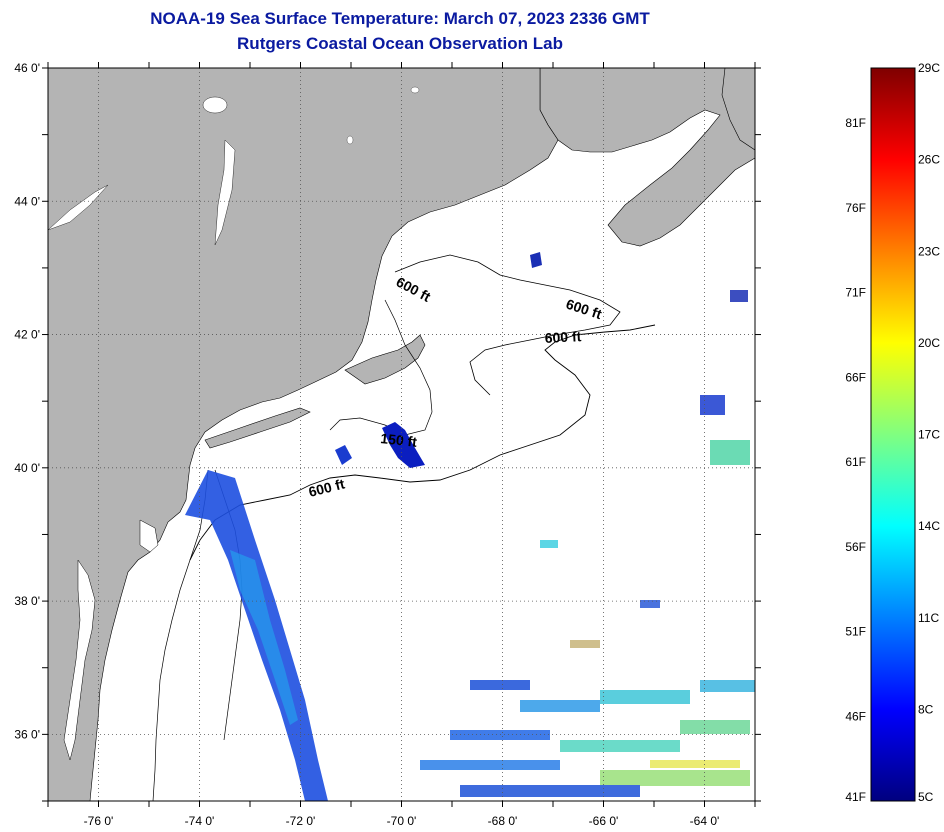  I want to click on colorbar-fahrenheit-label: 61F, so click(855, 462).